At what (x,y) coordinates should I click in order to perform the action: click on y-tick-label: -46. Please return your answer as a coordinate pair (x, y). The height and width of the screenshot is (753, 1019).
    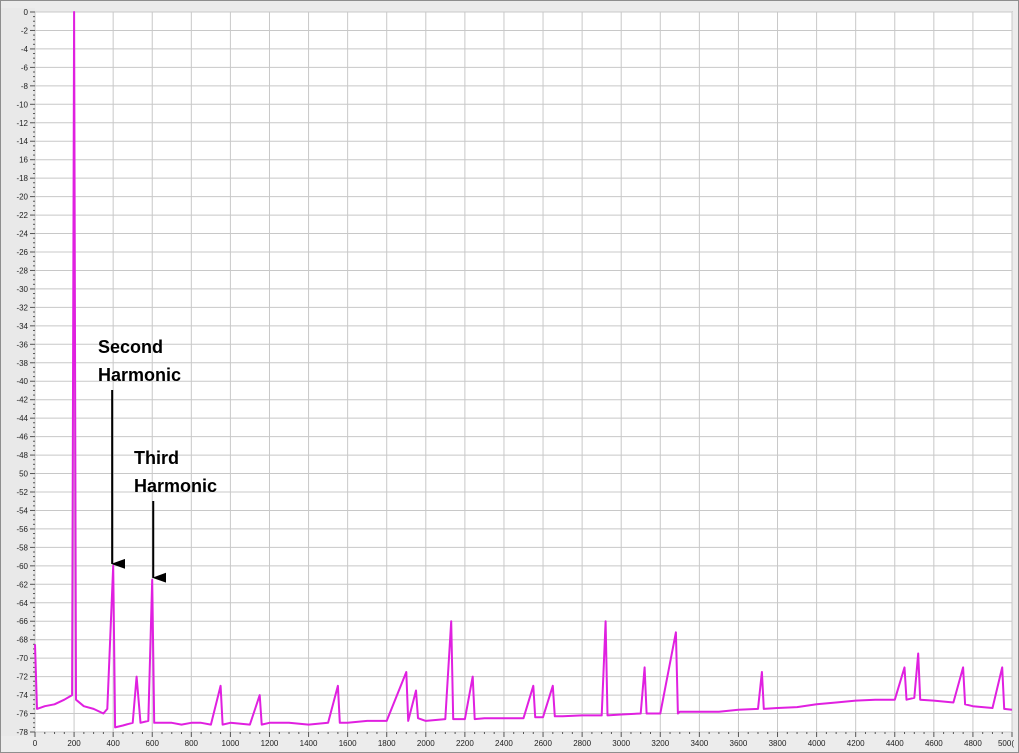
    Looking at the image, I should click on (22, 437).